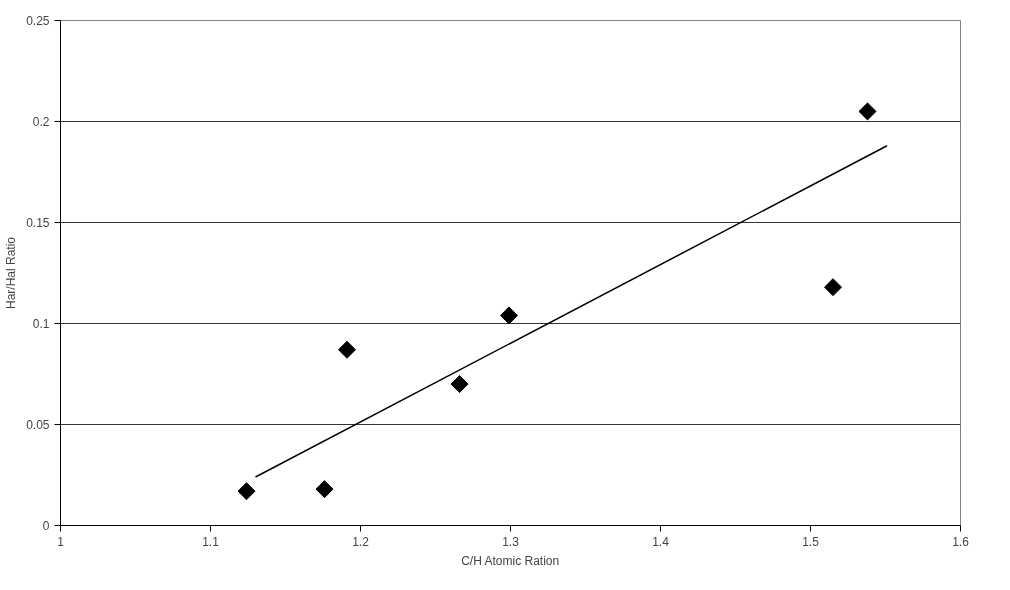  Describe the element at coordinates (38, 21) in the screenshot. I see `y-tick-label: 0.25` at that location.